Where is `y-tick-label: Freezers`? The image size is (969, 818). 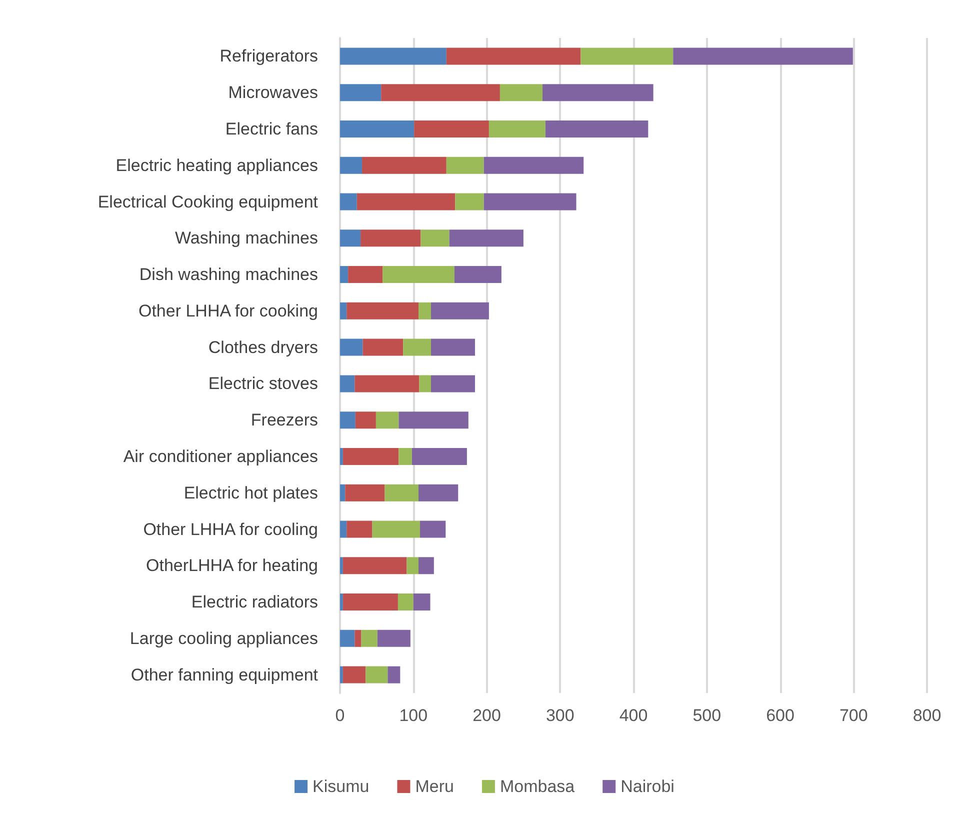 y-tick-label: Freezers is located at coordinates (284, 420).